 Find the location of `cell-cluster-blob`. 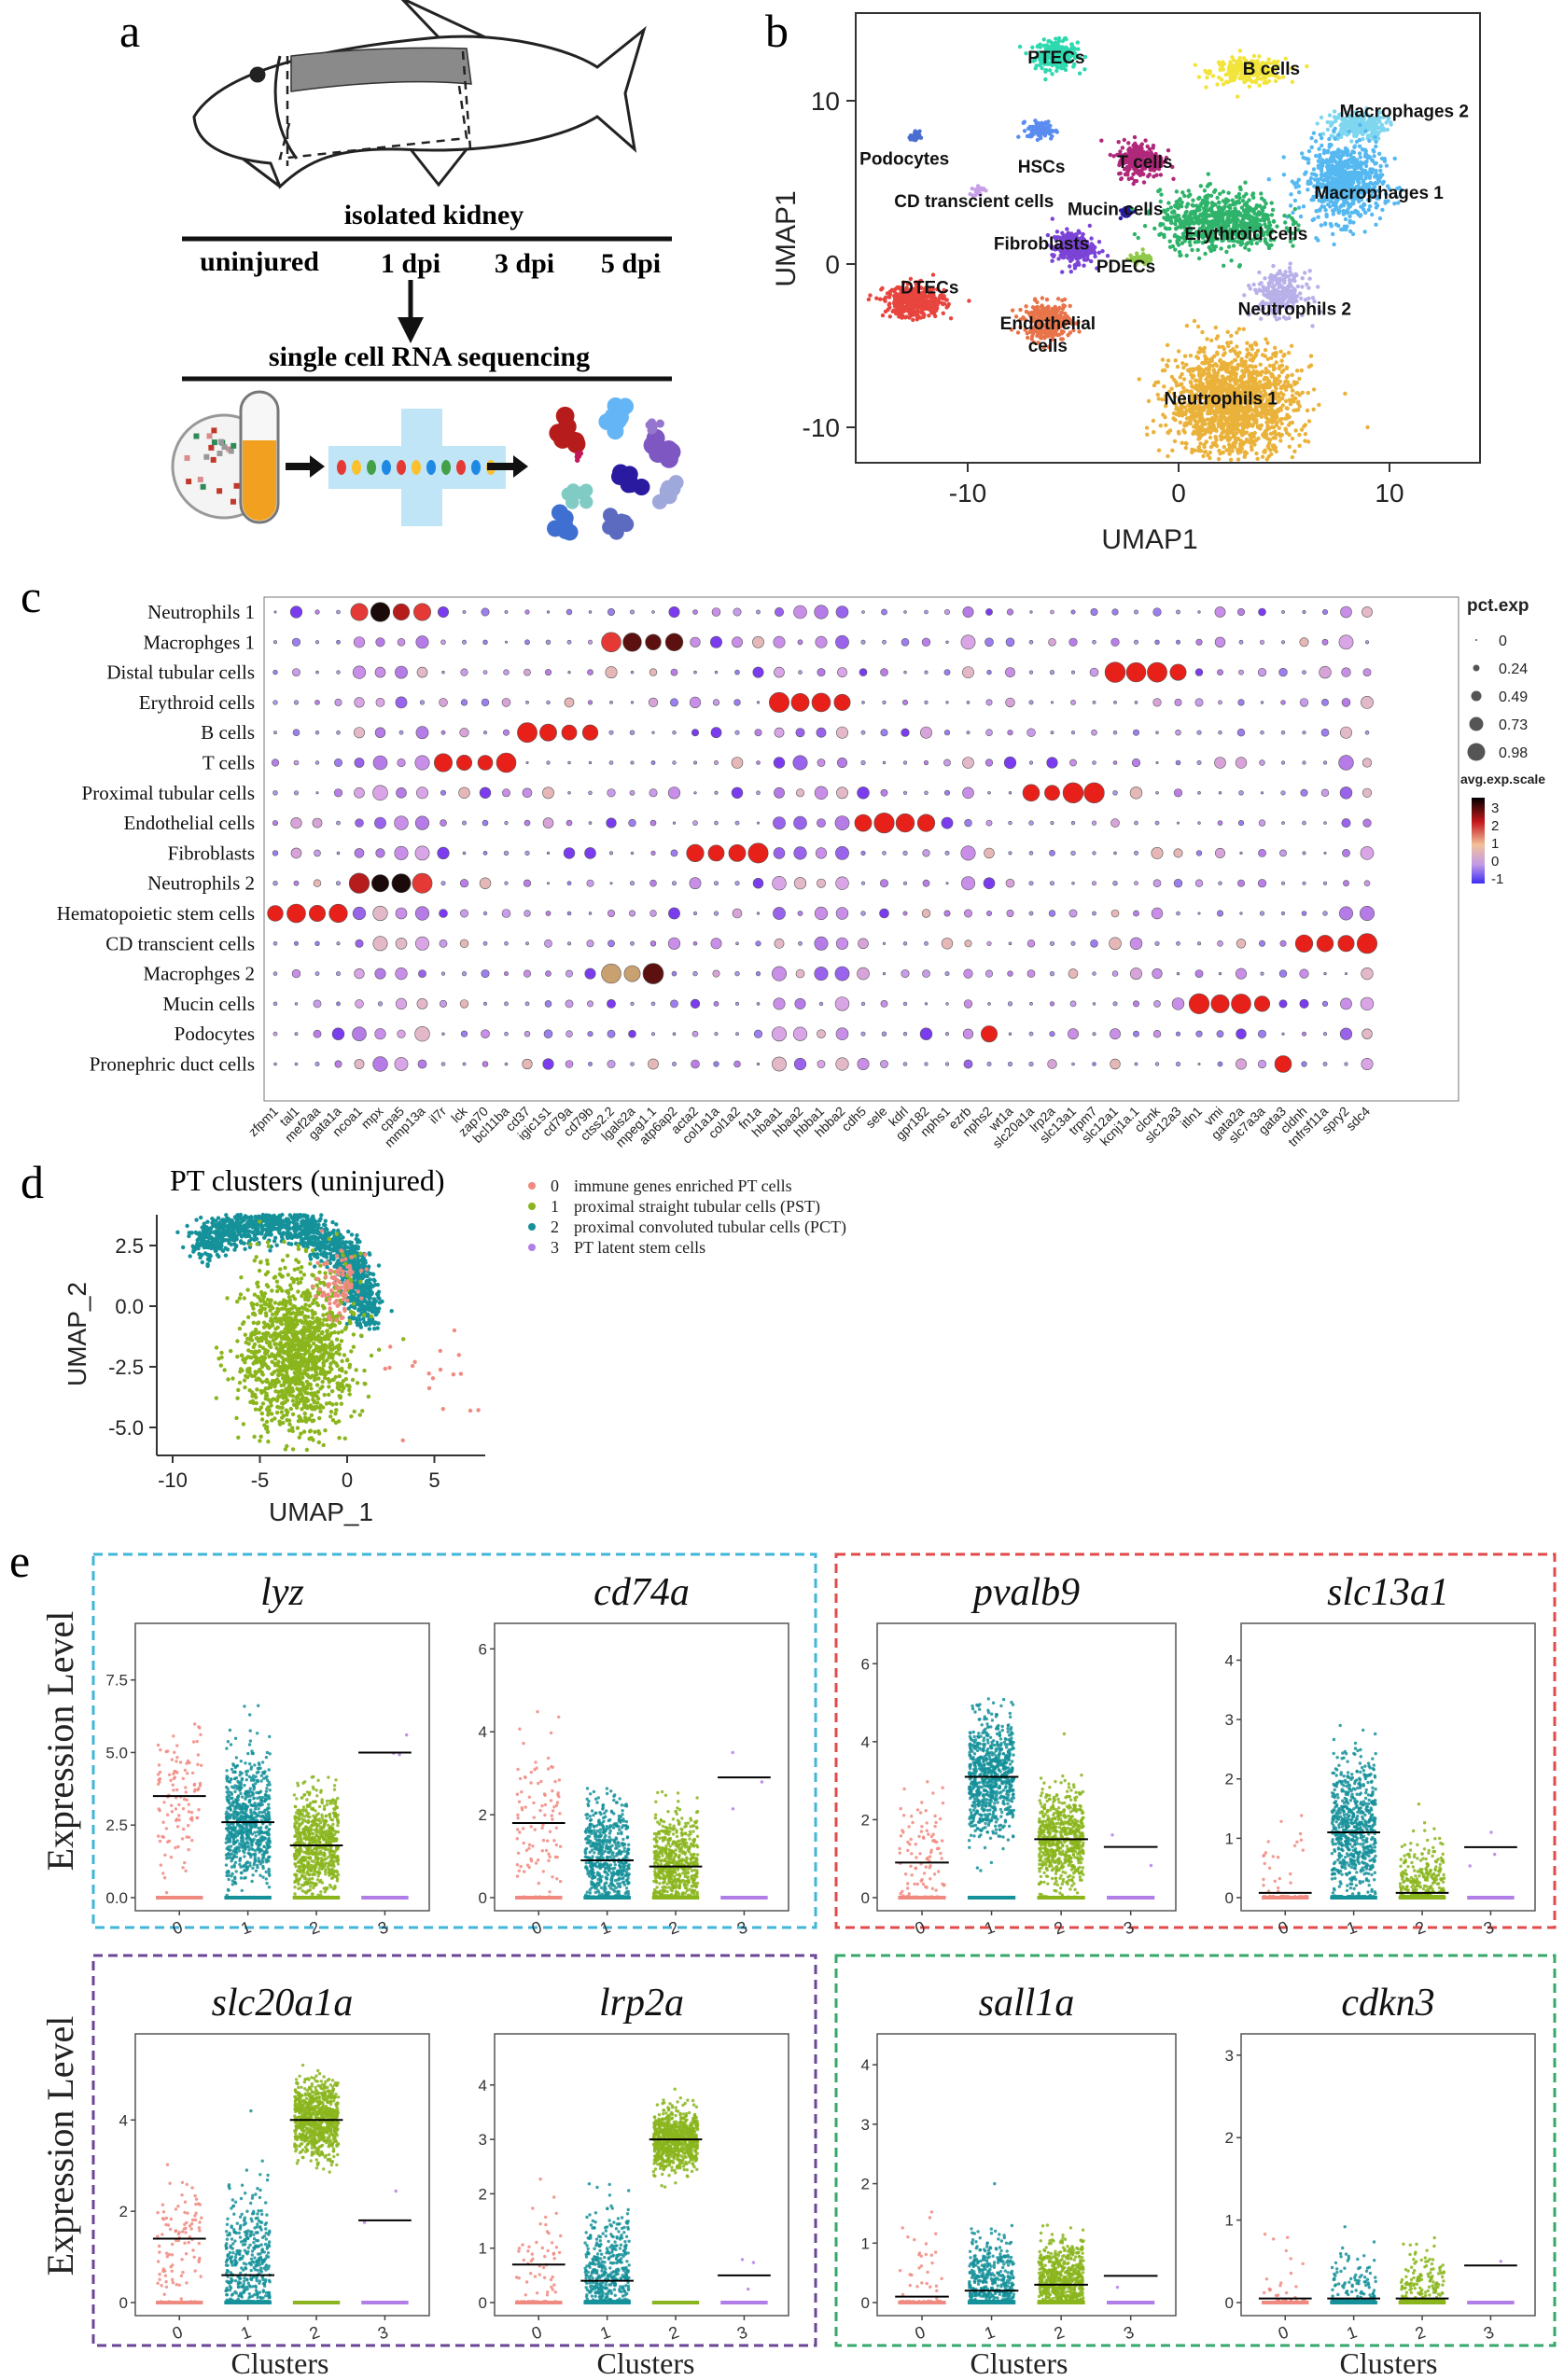

cell-cluster-blob is located at coordinates (573, 502).